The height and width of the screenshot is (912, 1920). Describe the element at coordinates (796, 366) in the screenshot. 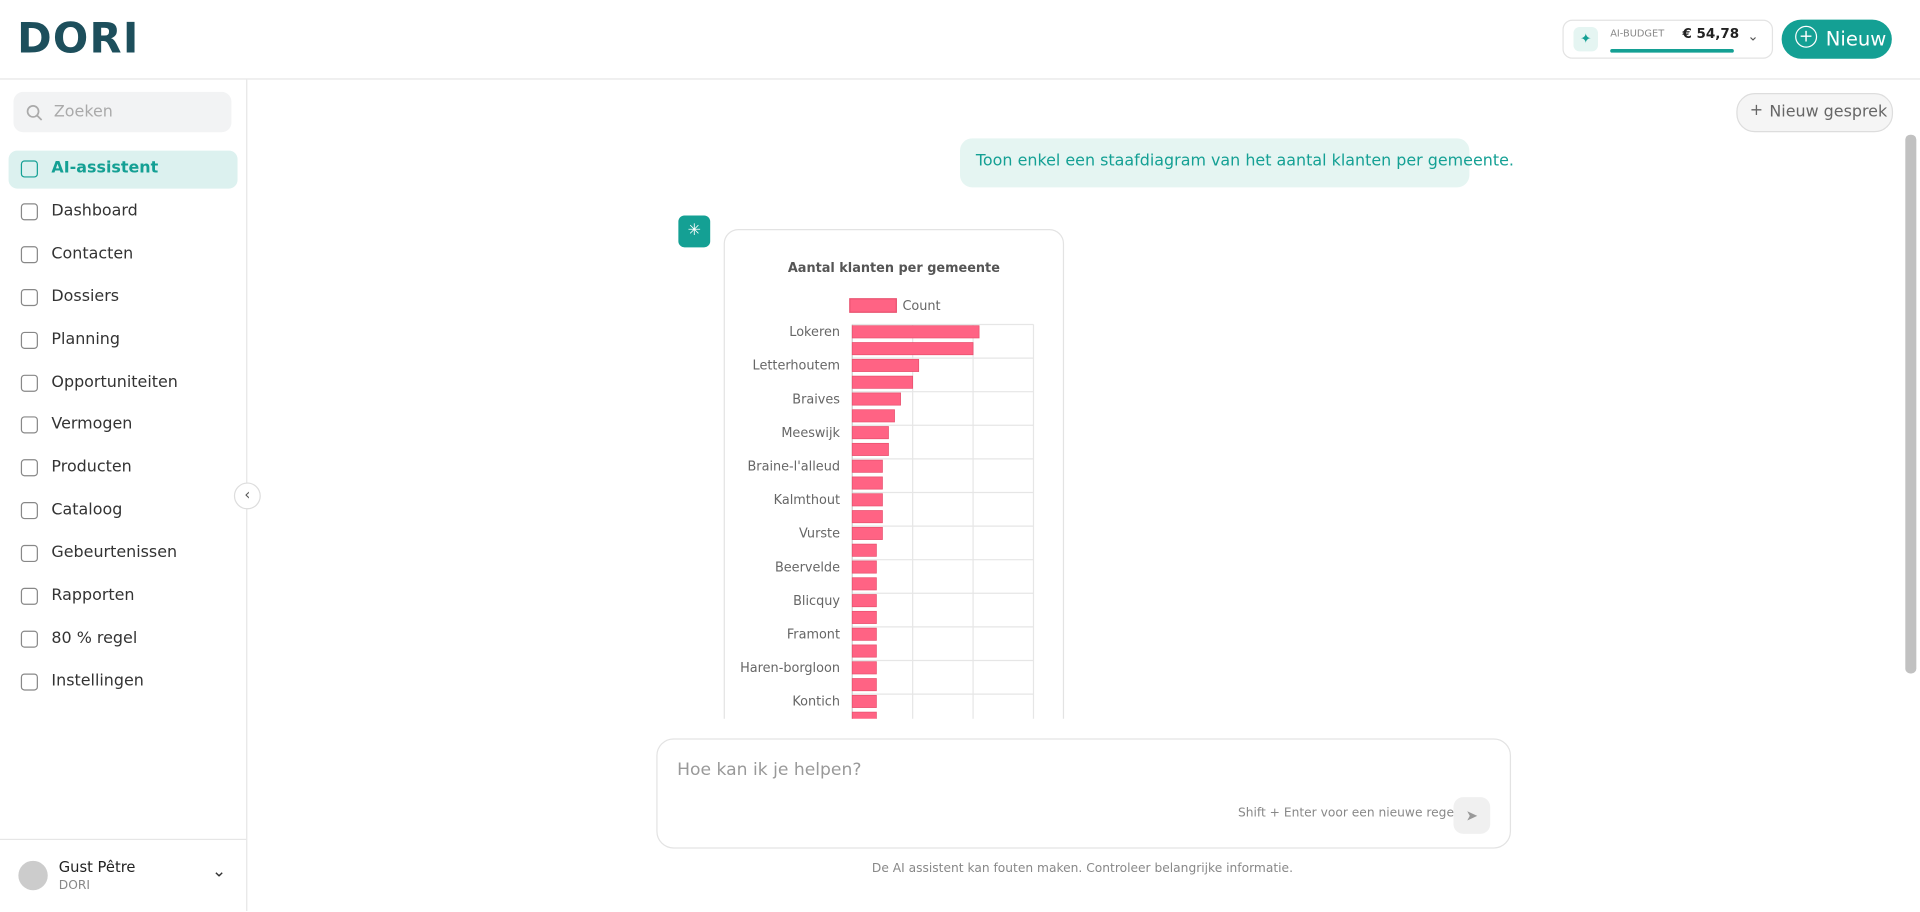

I see `y-tick-label: Letterhoutem` at that location.